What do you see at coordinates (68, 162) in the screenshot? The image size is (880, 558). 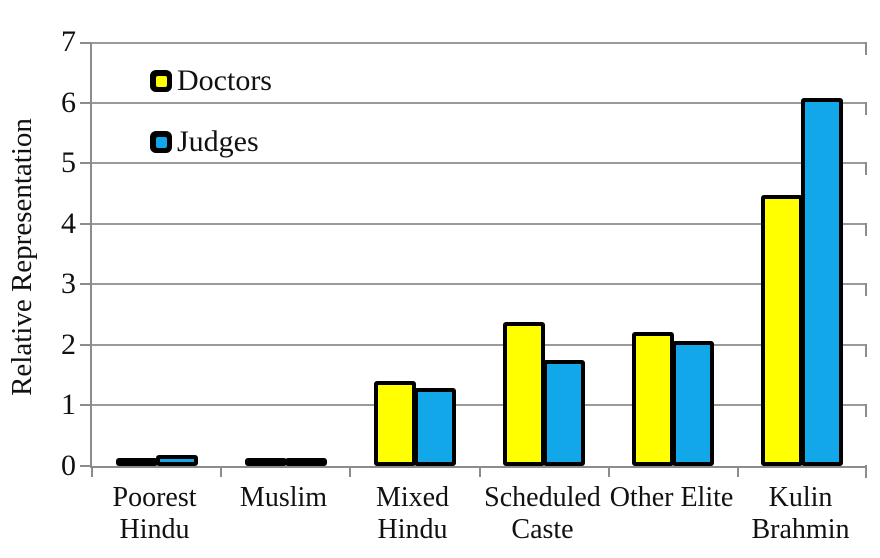 I see `y-tick-label-5: 5` at bounding box center [68, 162].